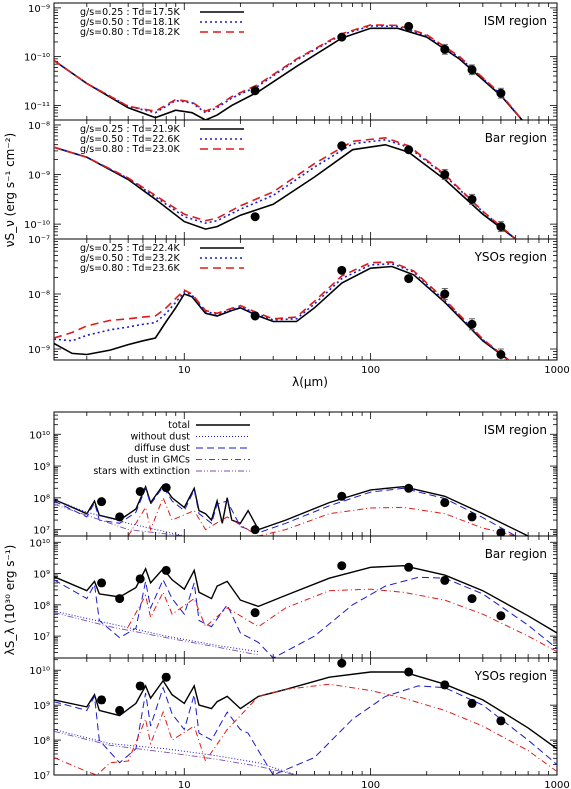 The width and height of the screenshot is (571, 789). What do you see at coordinates (510, 676) in the screenshot?
I see `panel-title: YSOs region` at bounding box center [510, 676].